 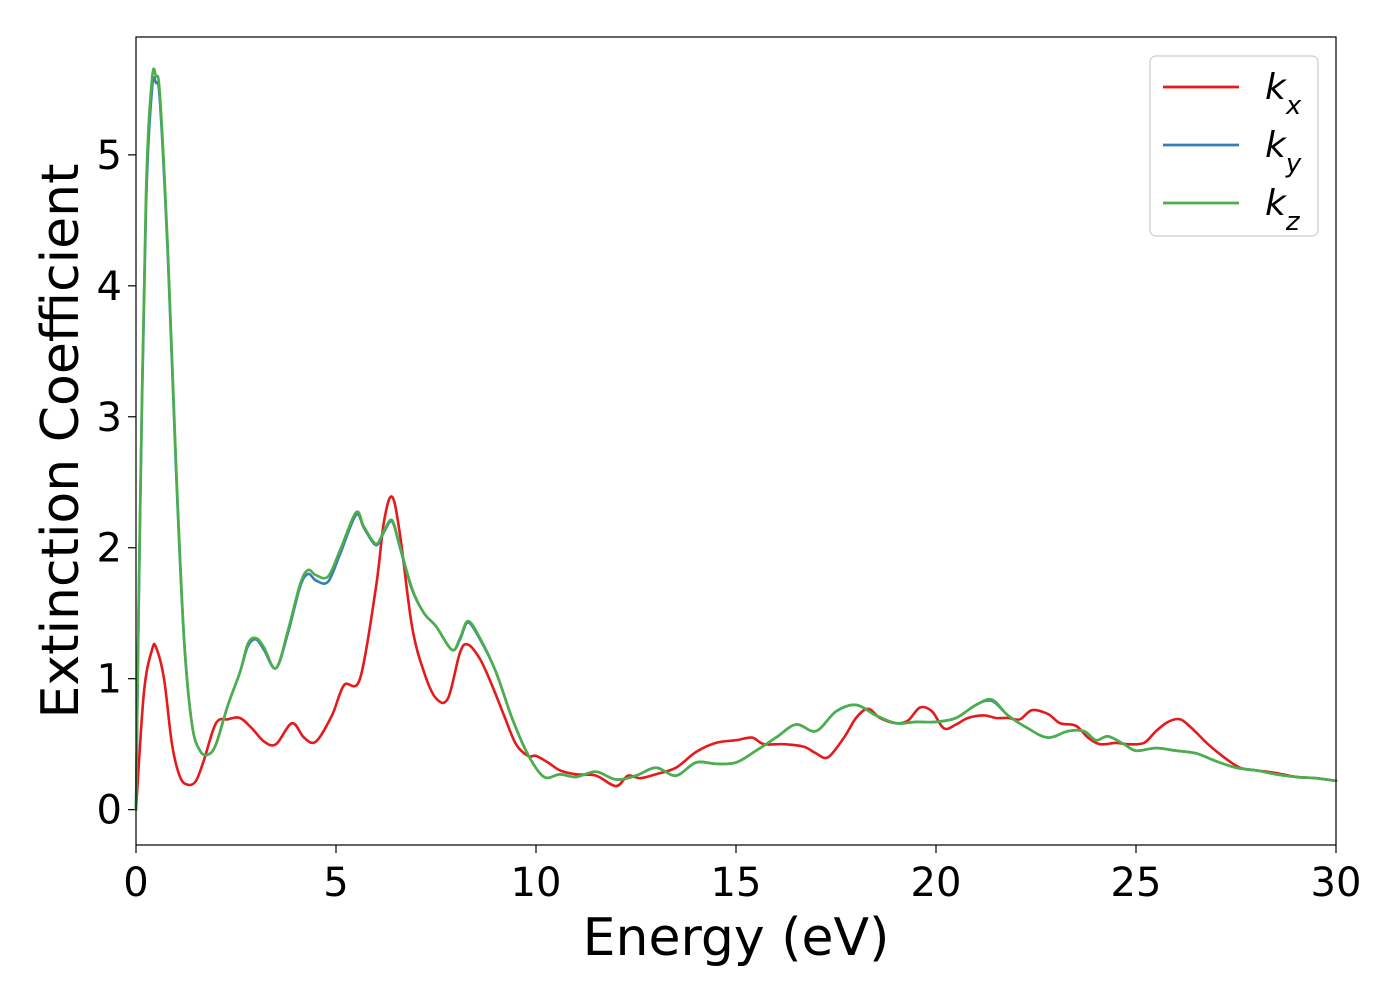 I want to click on legend-label-subscript: x, so click(x=1293, y=106).